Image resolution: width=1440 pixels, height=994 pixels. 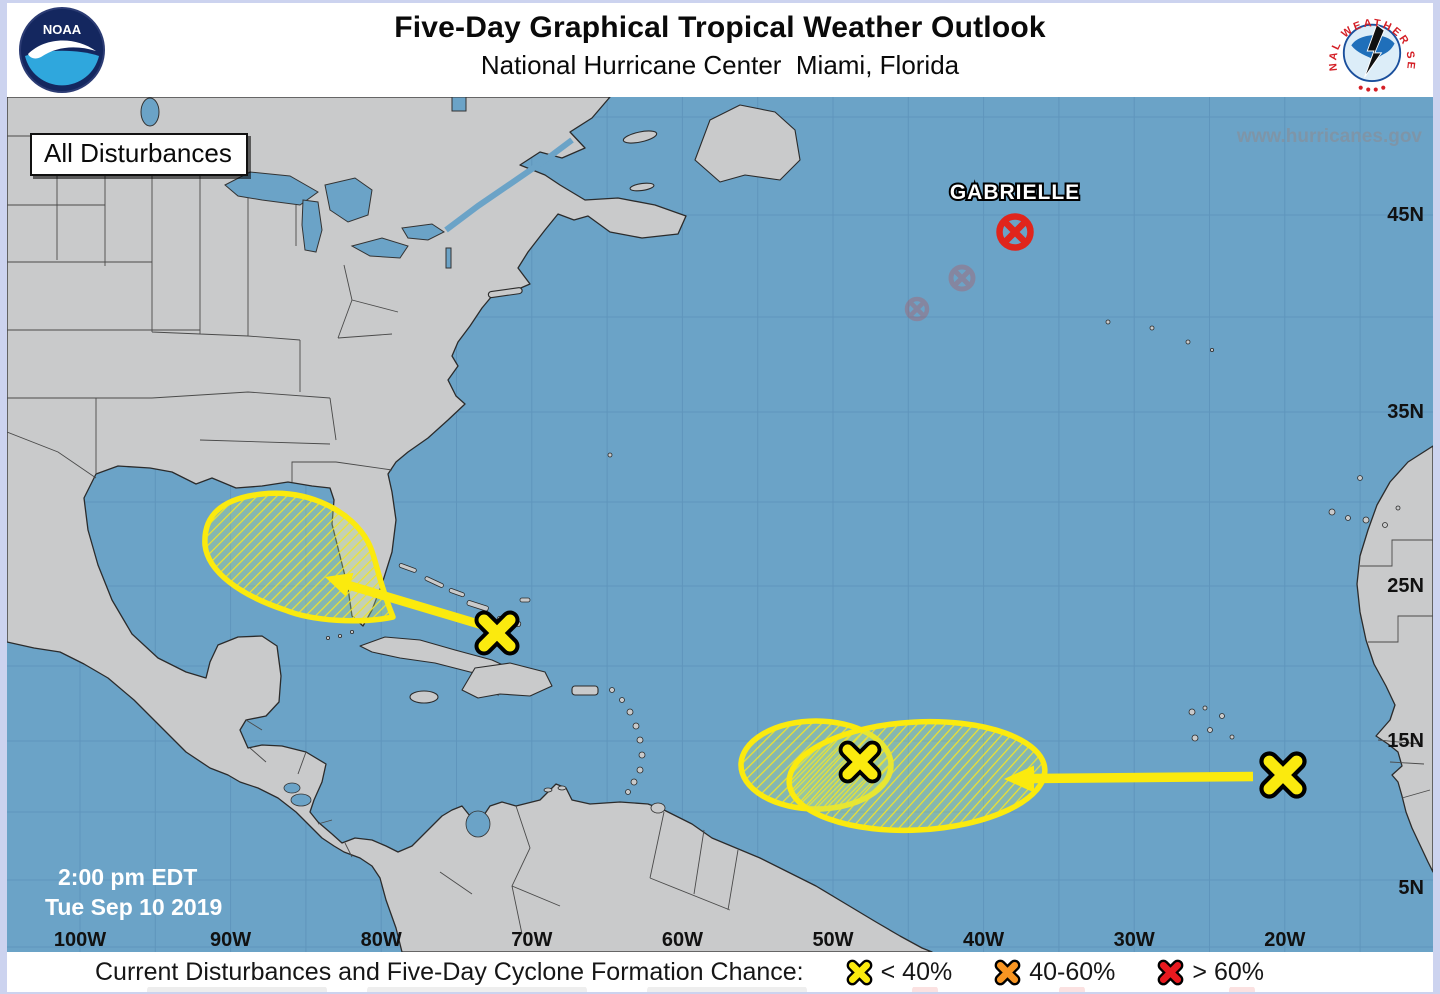 I want to click on red-x-icon, so click(x=1171, y=972).